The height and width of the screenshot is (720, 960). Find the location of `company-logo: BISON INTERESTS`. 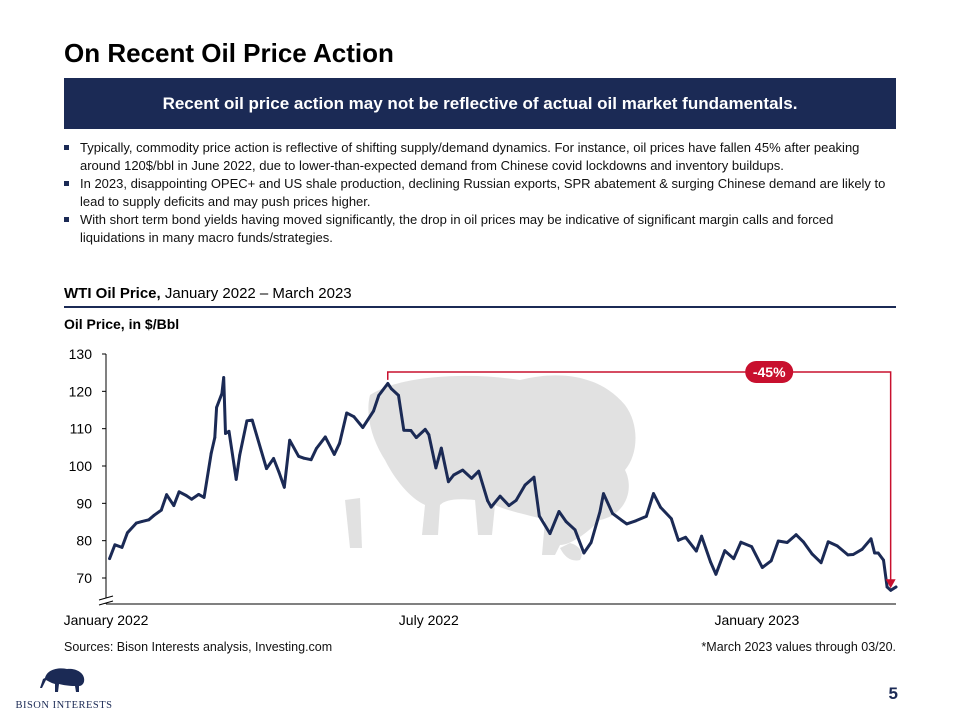

company-logo: BISON INTERESTS is located at coordinates (64, 687).